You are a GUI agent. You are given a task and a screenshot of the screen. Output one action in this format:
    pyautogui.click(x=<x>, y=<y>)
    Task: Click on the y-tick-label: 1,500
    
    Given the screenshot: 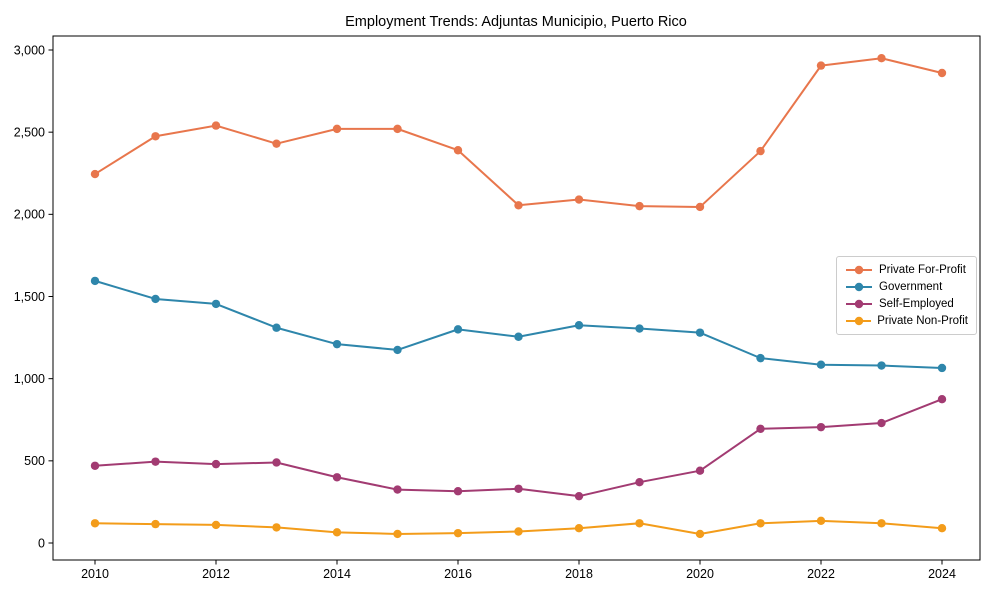 What is the action you would take?
    pyautogui.click(x=29, y=297)
    